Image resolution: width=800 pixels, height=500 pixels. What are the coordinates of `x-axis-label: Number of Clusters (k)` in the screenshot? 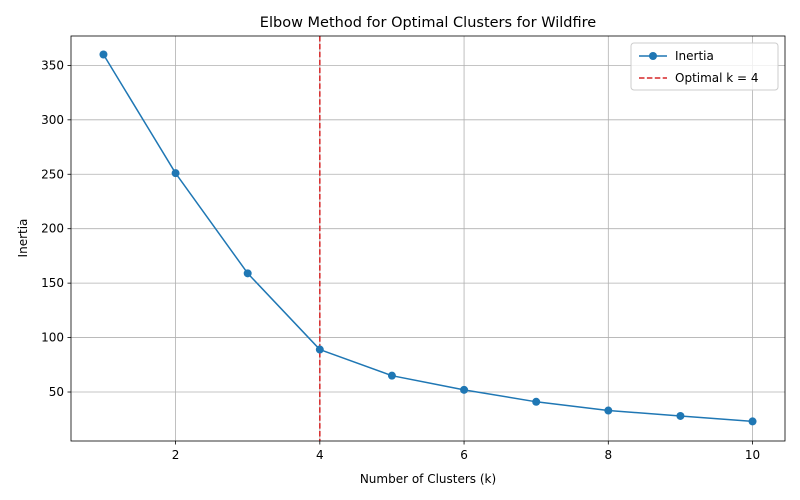 It's located at (428, 479).